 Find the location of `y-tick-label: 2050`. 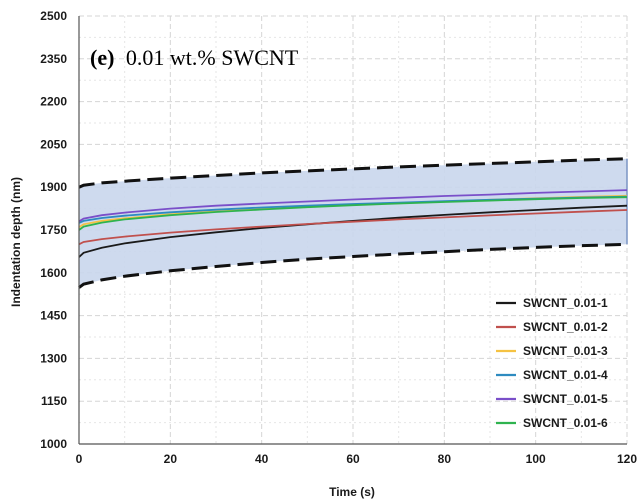

y-tick-label: 2050 is located at coordinates (53, 144).